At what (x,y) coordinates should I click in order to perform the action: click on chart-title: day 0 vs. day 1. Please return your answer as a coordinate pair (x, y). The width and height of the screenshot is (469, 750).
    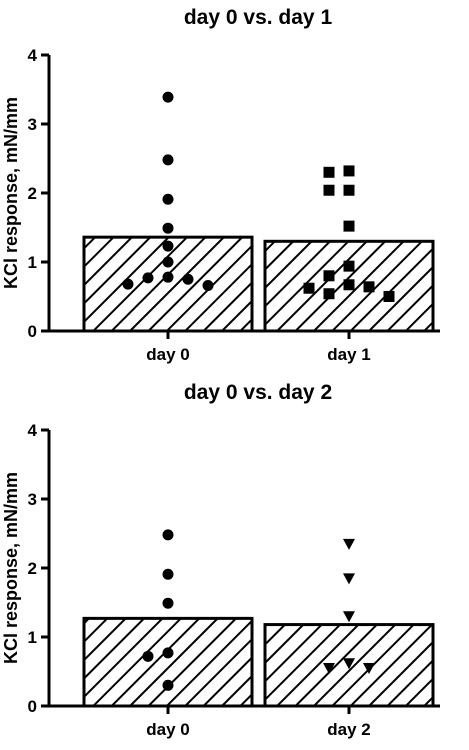
    Looking at the image, I should click on (258, 17).